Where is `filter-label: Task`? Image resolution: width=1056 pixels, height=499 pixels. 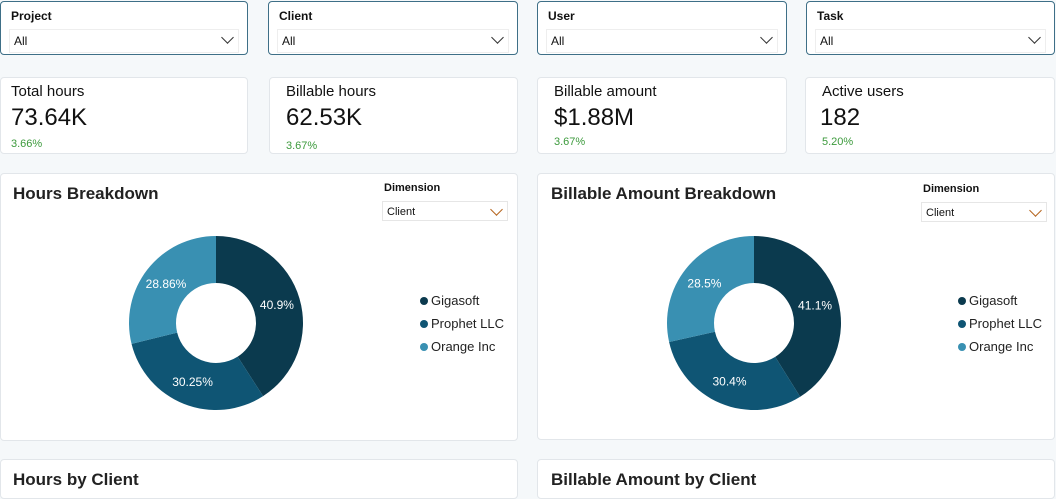
filter-label: Task is located at coordinates (830, 16).